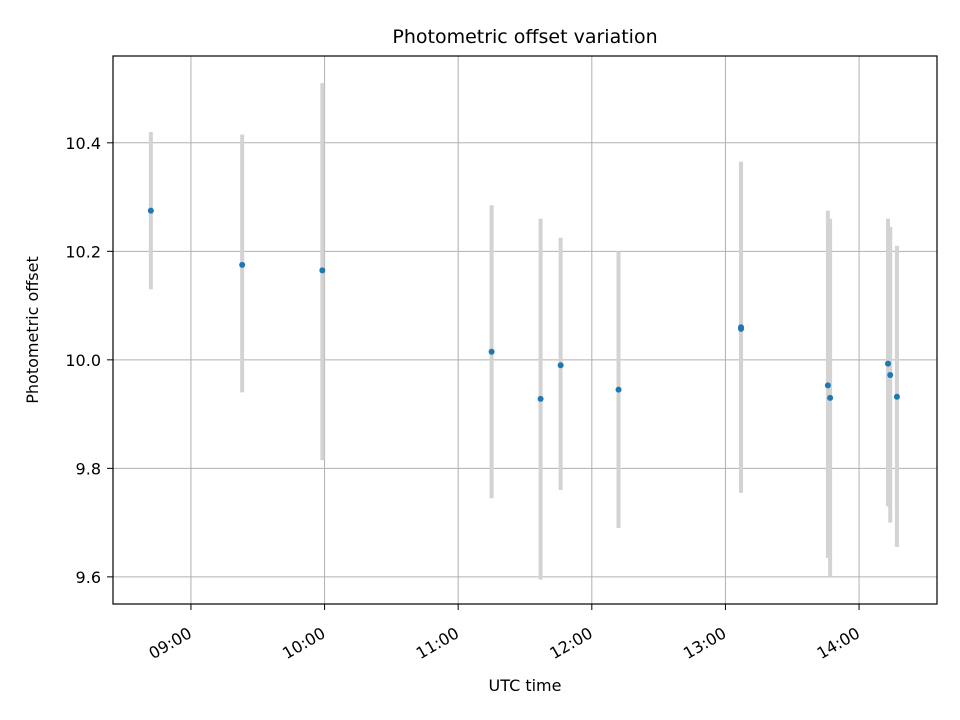 This screenshot has width=960, height=720. I want to click on y-tick-label: 10.2, so click(83, 251).